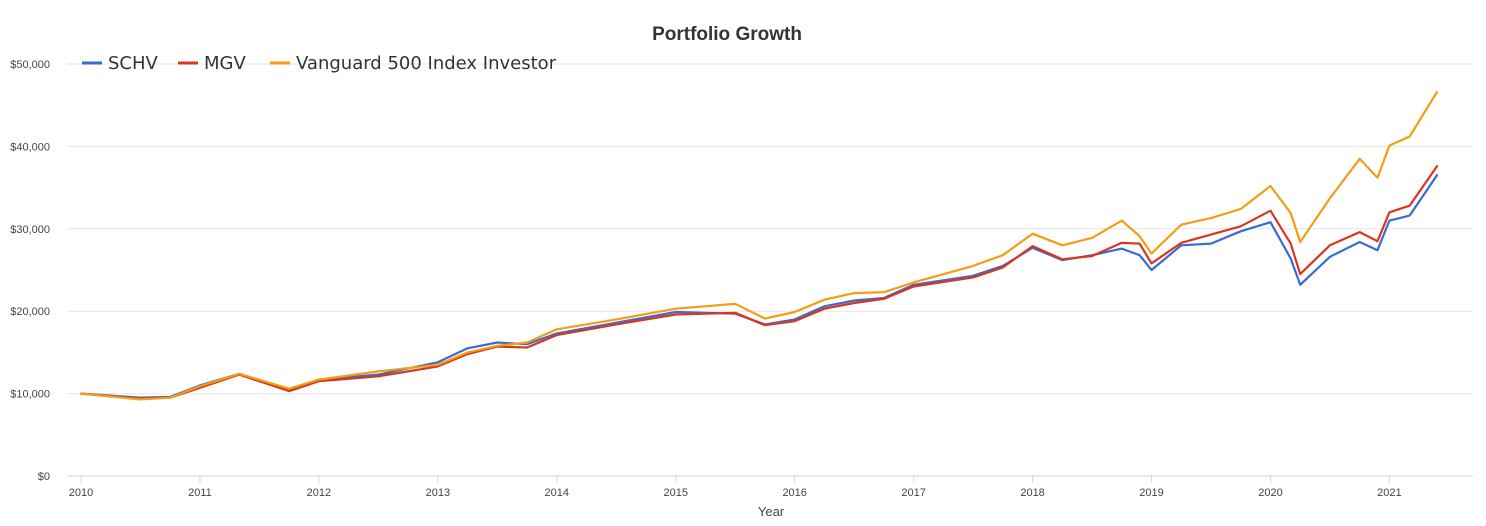 The width and height of the screenshot is (1486, 526). Describe the element at coordinates (913, 493) in the screenshot. I see `x-tick-label: 2017` at that location.